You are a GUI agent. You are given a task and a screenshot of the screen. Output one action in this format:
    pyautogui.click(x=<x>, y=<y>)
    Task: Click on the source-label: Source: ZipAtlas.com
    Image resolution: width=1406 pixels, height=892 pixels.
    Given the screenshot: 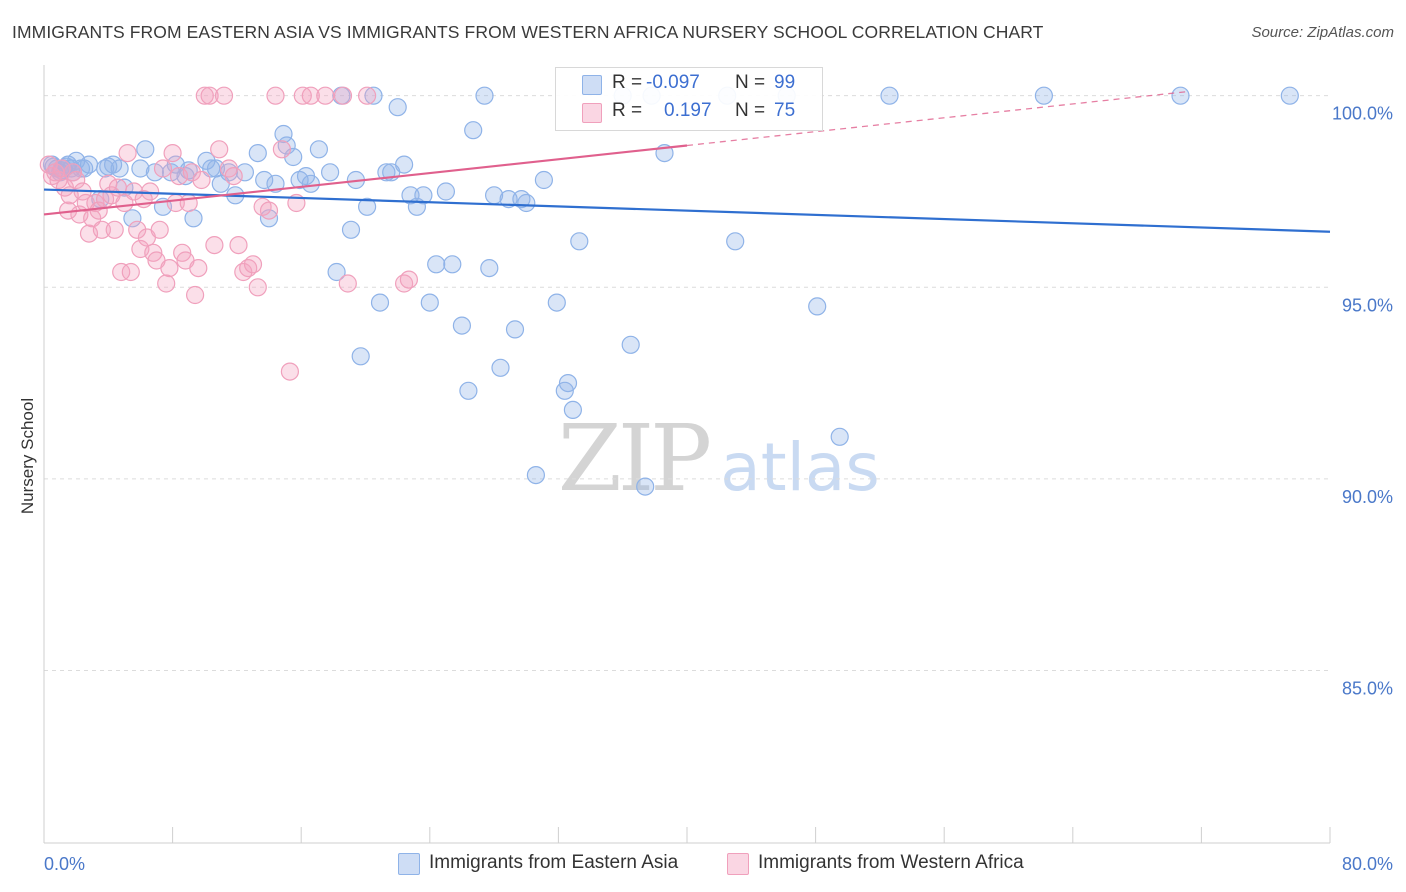 What is the action you would take?
    pyautogui.click(x=1322, y=32)
    